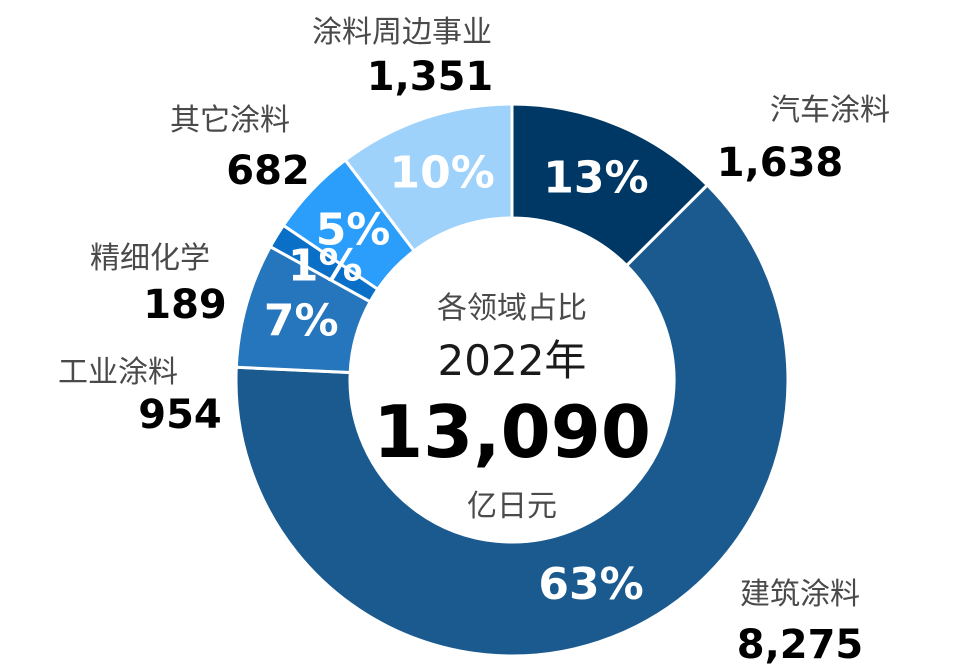 Image resolution: width=971 pixels, height=672 pixels. What do you see at coordinates (780, 163) in the screenshot?
I see `slice-value-label: 1,638` at bounding box center [780, 163].